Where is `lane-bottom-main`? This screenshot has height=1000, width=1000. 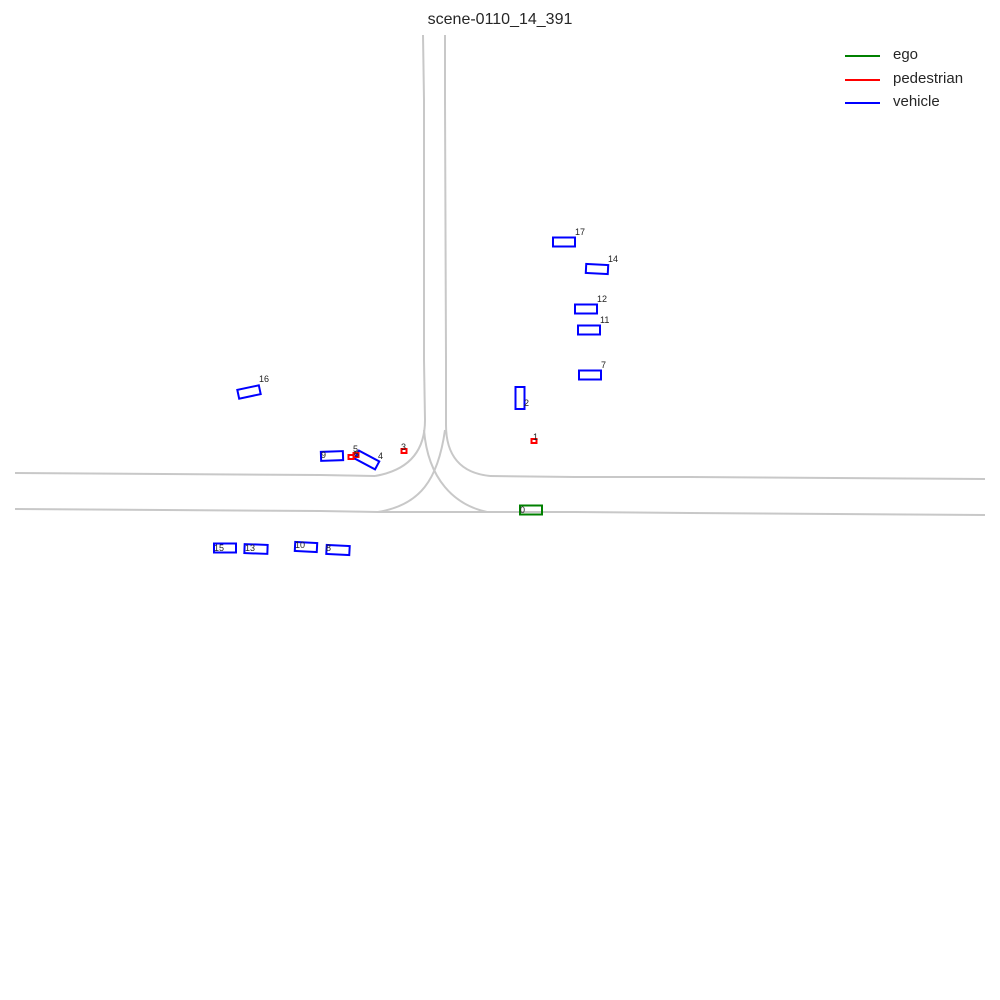
lane-bottom-main is located at coordinates (500, 512).